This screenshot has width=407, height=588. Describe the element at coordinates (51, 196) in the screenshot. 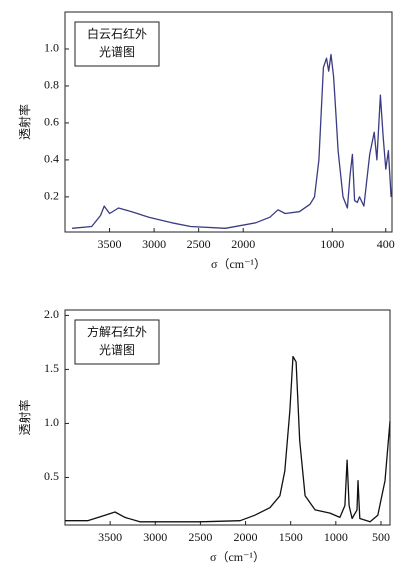

I see `y-tick-label: 0.2` at that location.